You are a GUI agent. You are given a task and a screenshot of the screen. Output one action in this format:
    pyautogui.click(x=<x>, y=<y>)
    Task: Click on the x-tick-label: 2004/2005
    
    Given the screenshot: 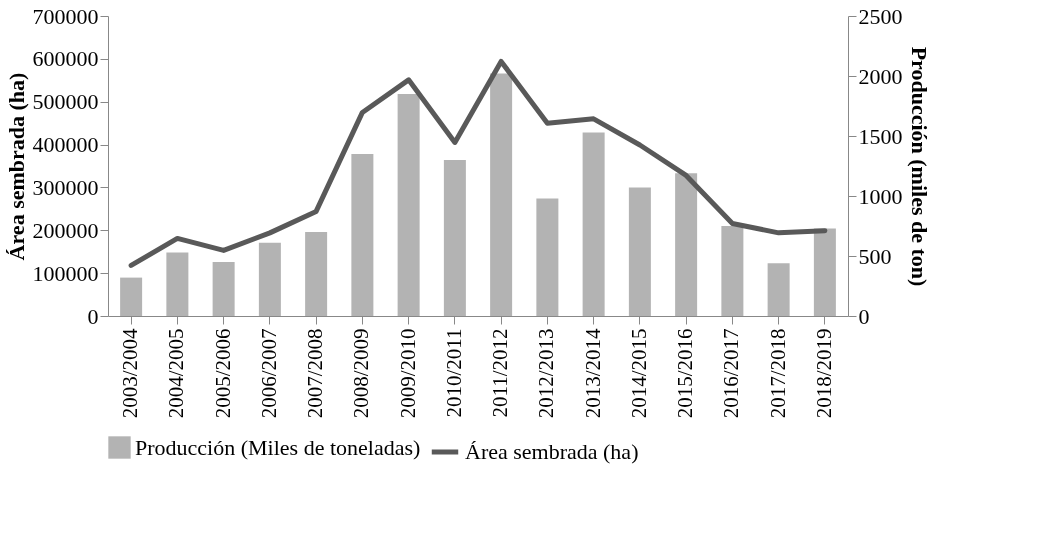 What is the action you would take?
    pyautogui.click(x=176, y=373)
    